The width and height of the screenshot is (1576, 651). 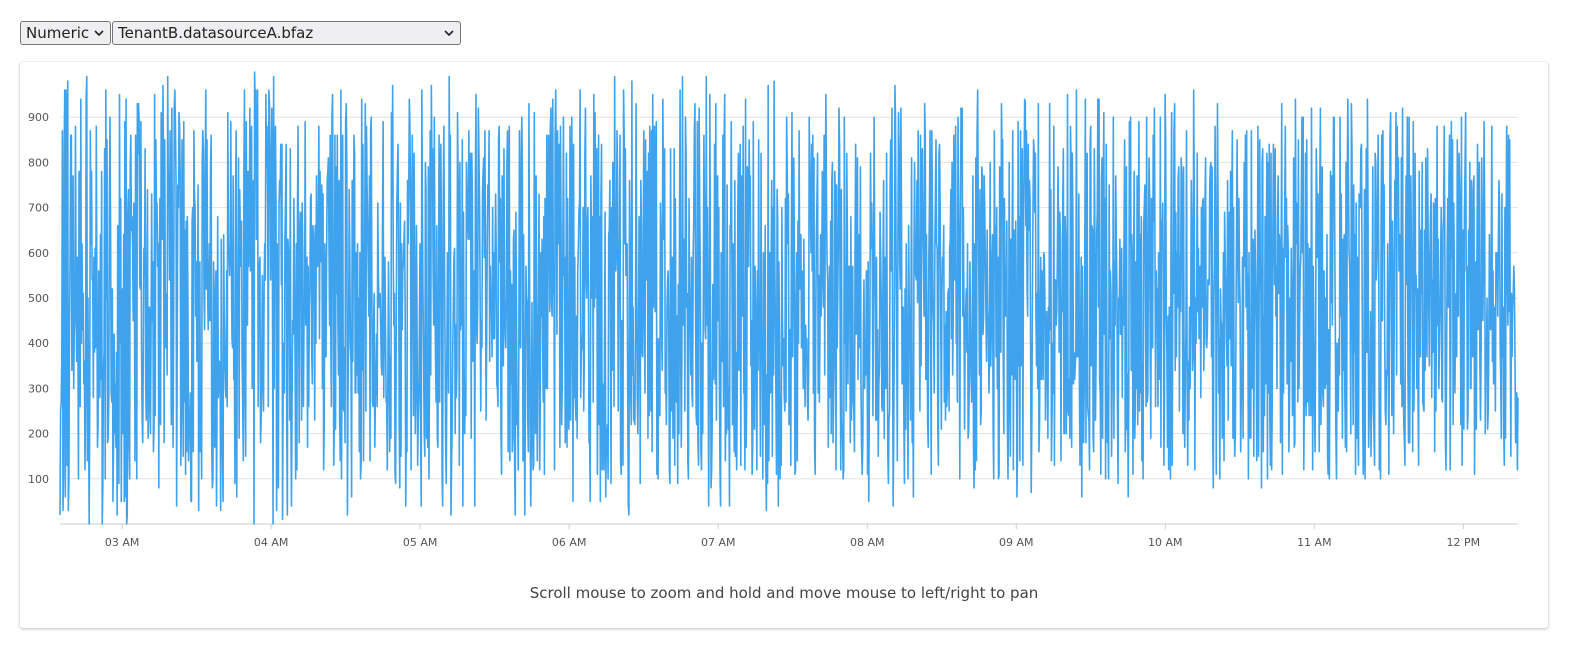 I want to click on datasource-select: TenantB.datasourceA.bfaz, so click(x=286, y=33).